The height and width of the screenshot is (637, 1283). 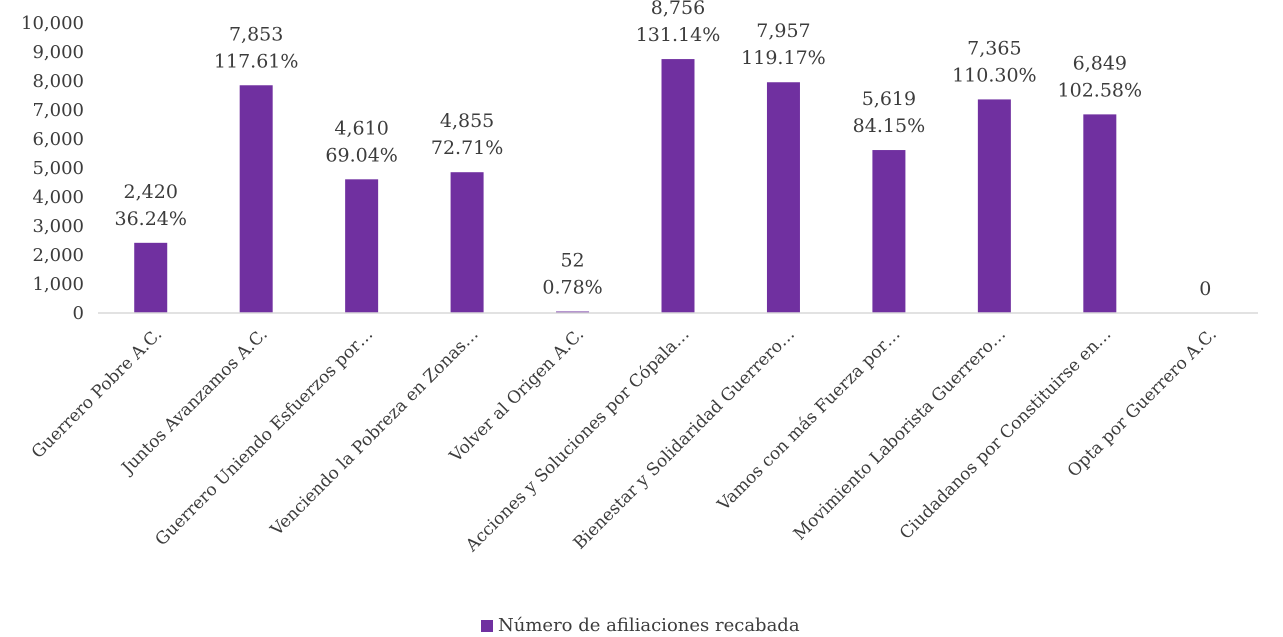 I want to click on y-tick-label: 9,000, so click(x=58, y=52).